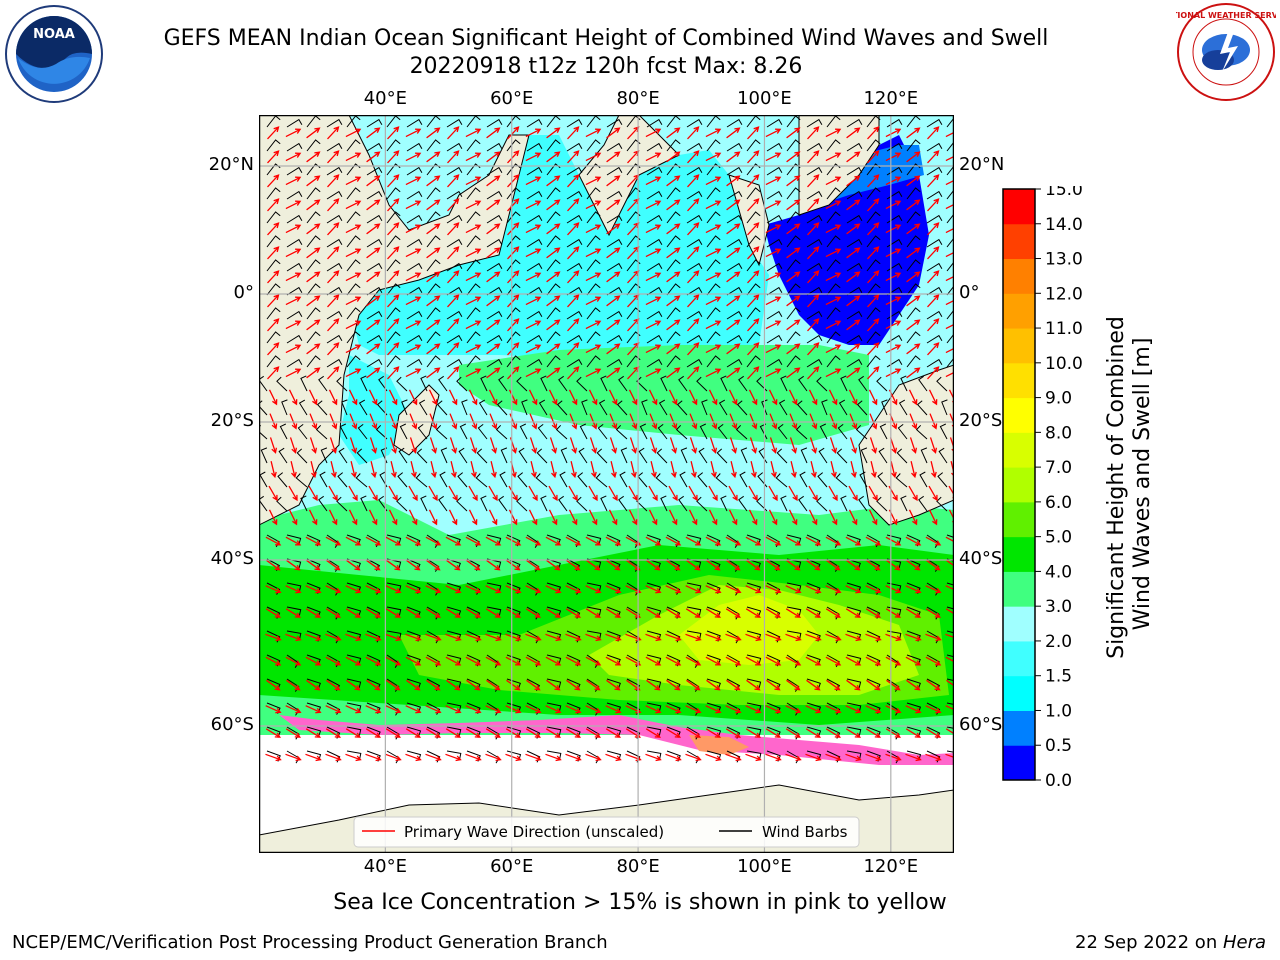 The height and width of the screenshot is (960, 1280). I want to click on australia-land, so click(906, 445).